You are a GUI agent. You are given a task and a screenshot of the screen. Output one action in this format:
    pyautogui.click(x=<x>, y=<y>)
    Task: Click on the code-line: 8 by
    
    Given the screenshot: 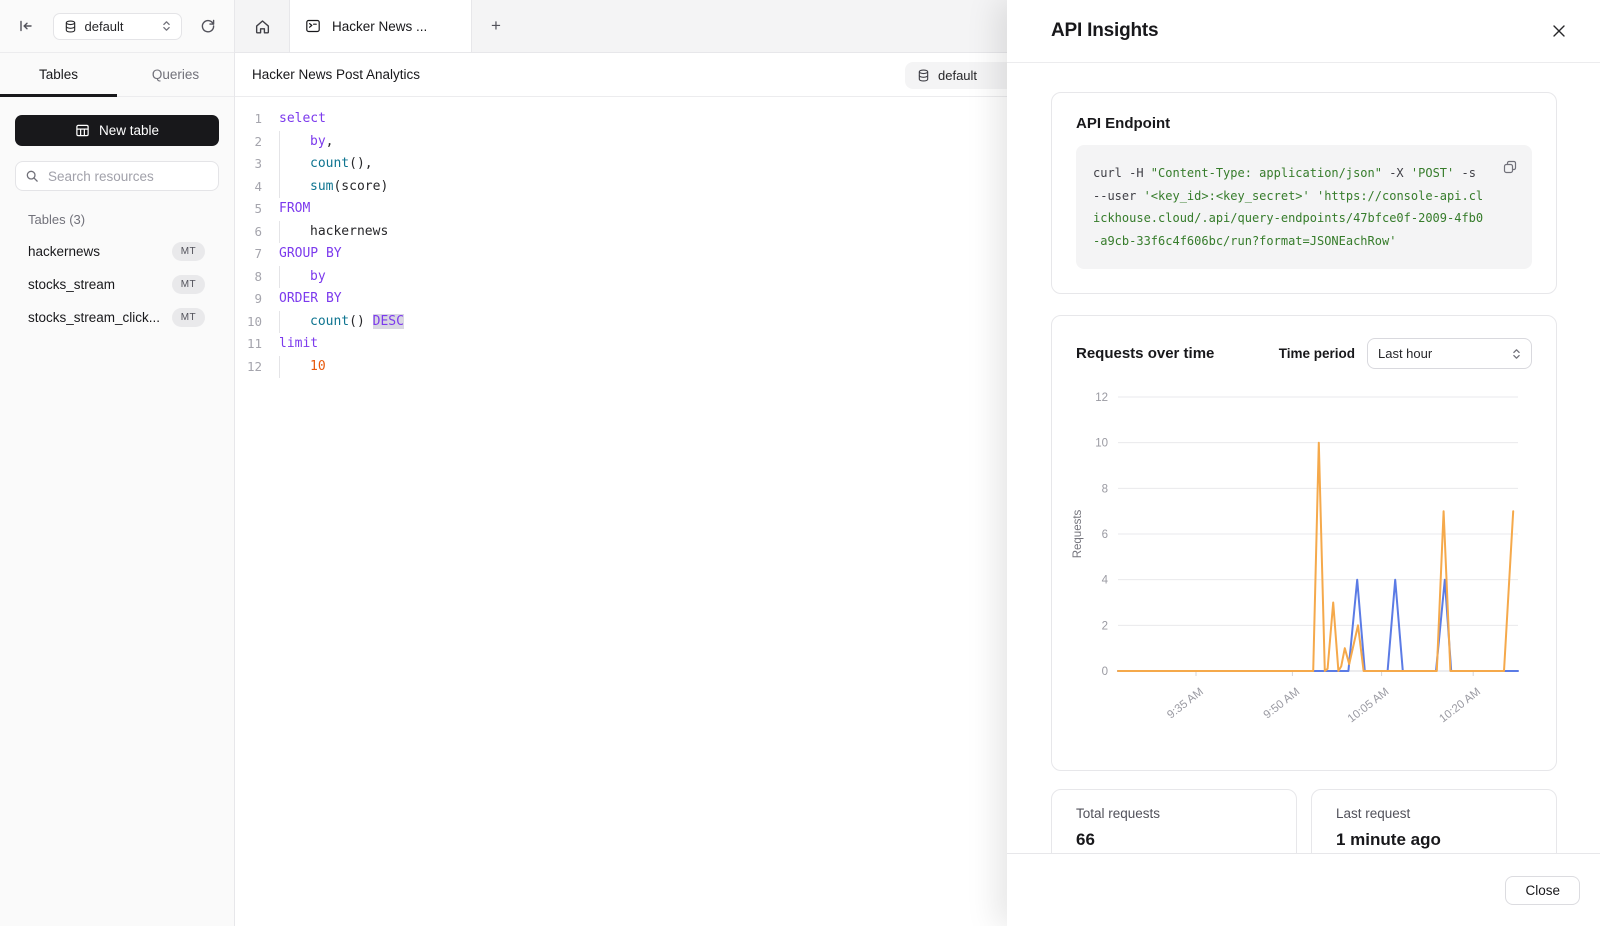 What is the action you would take?
    pyautogui.click(x=923, y=277)
    